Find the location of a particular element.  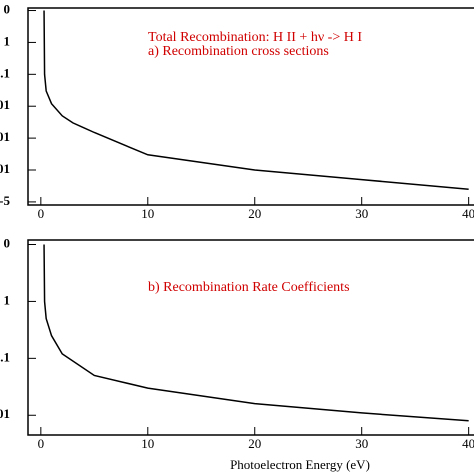

y-tick-label: -5 is located at coordinates (5, 200).